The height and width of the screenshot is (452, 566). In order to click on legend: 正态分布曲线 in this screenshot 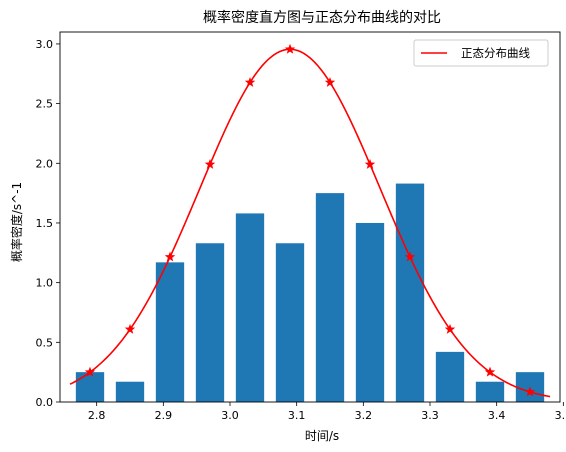, I will do `click(481, 53)`.